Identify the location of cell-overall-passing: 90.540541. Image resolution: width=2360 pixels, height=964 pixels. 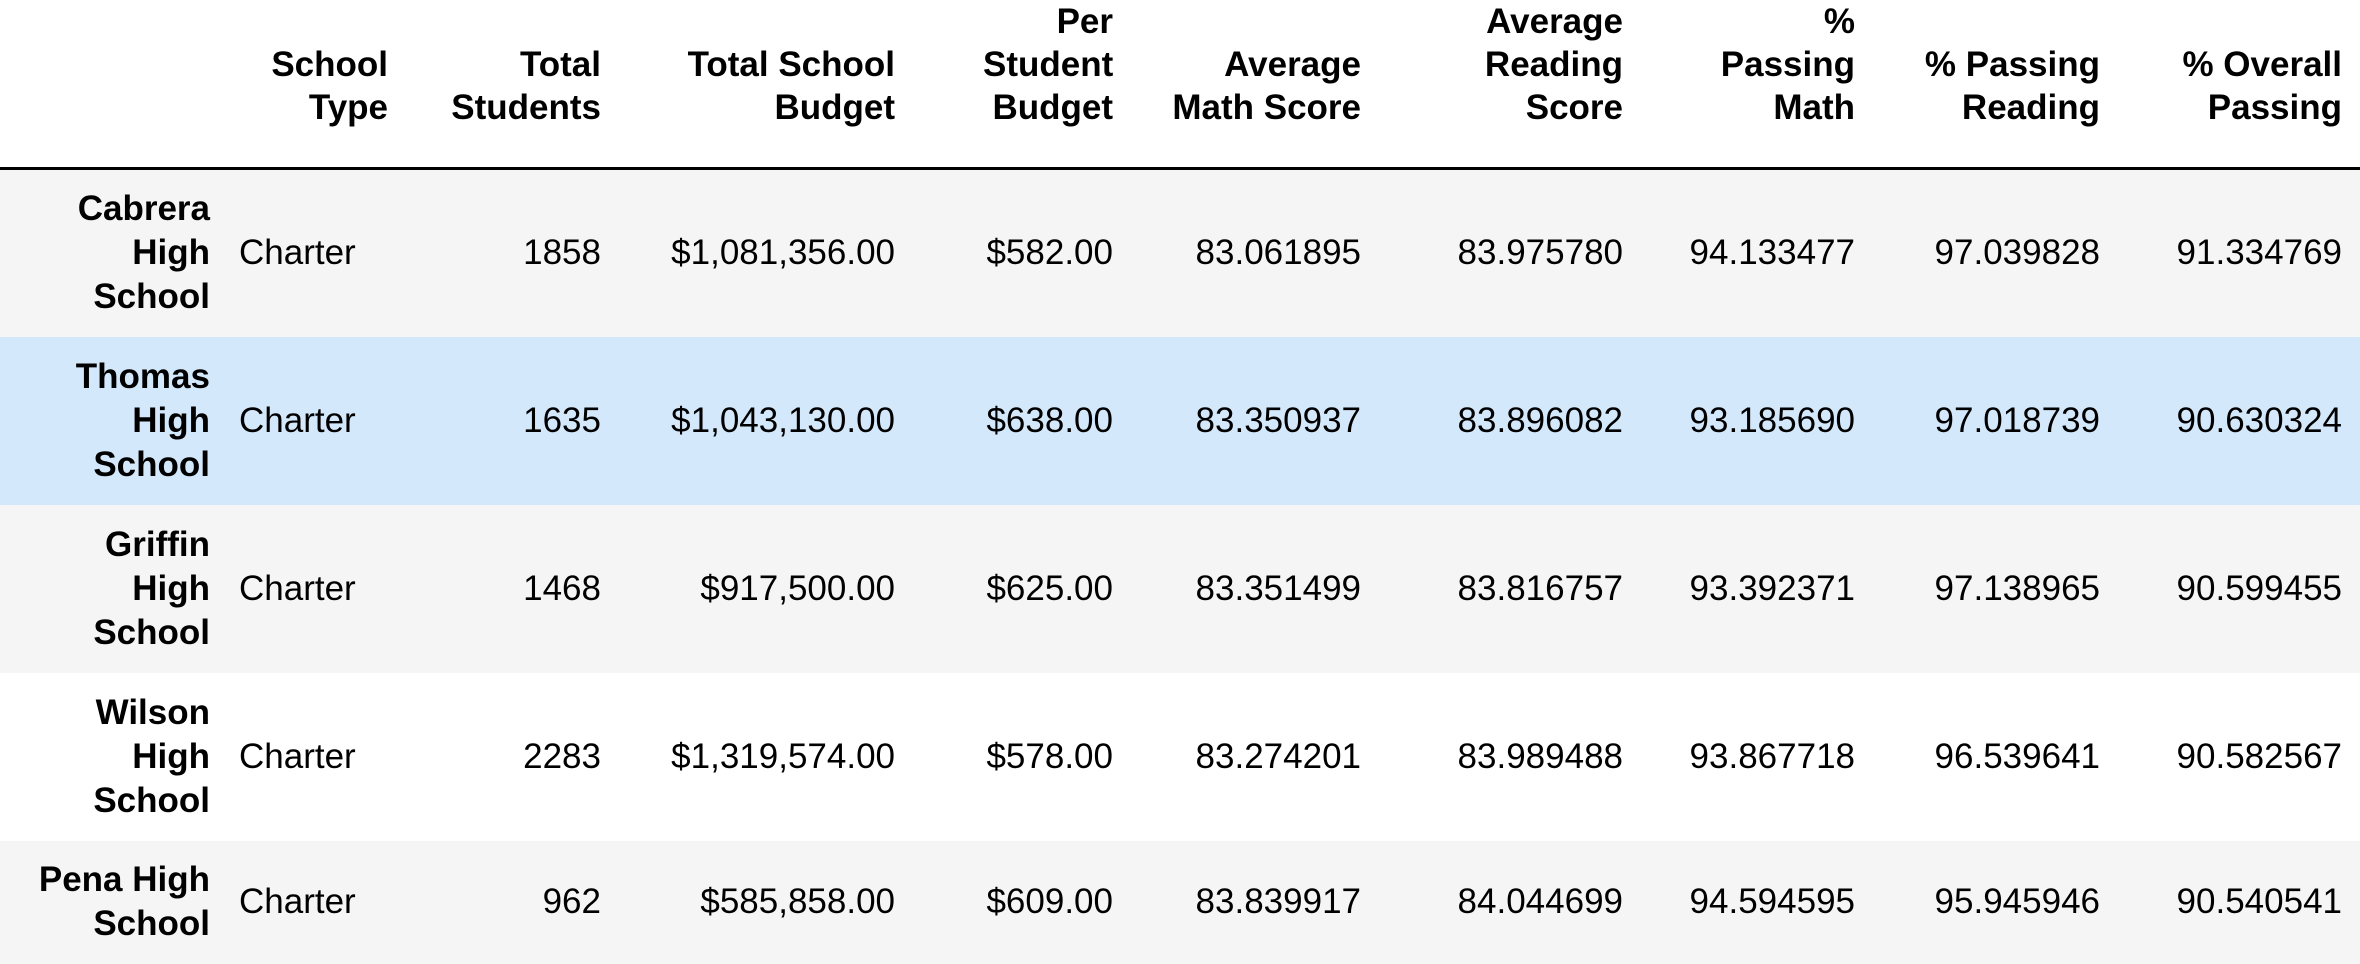
(2259, 901).